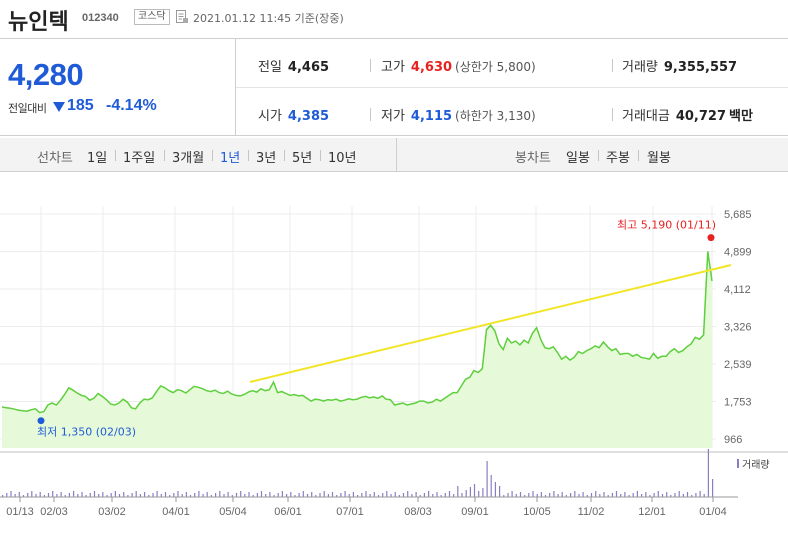 Image resolution: width=788 pixels, height=536 pixels. Describe the element at coordinates (182, 17) in the screenshot. I see `document-icon` at that location.